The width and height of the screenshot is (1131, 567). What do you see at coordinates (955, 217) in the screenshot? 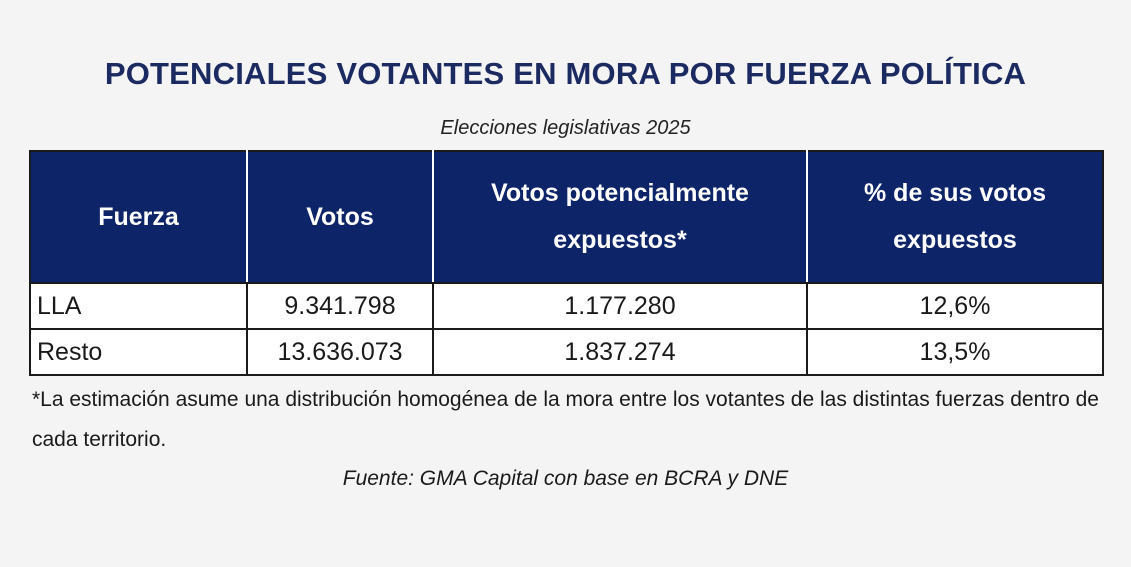
I see `header-porcentaje-expuestos: % de sus votos expuestos` at bounding box center [955, 217].